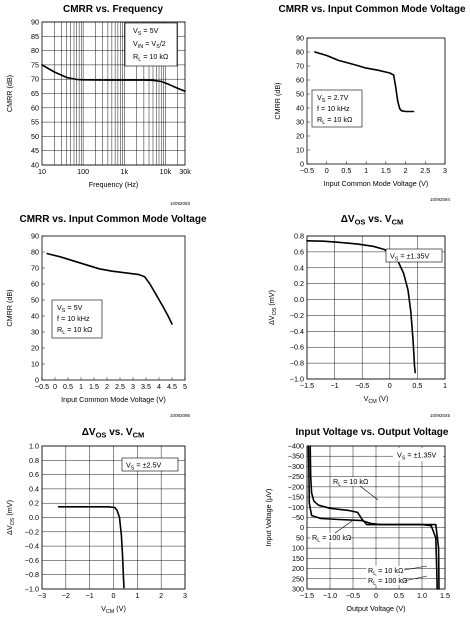 The width and height of the screenshot is (470, 623). Describe the element at coordinates (180, 203) in the screenshot. I see `figure-code: 10092093` at that location.